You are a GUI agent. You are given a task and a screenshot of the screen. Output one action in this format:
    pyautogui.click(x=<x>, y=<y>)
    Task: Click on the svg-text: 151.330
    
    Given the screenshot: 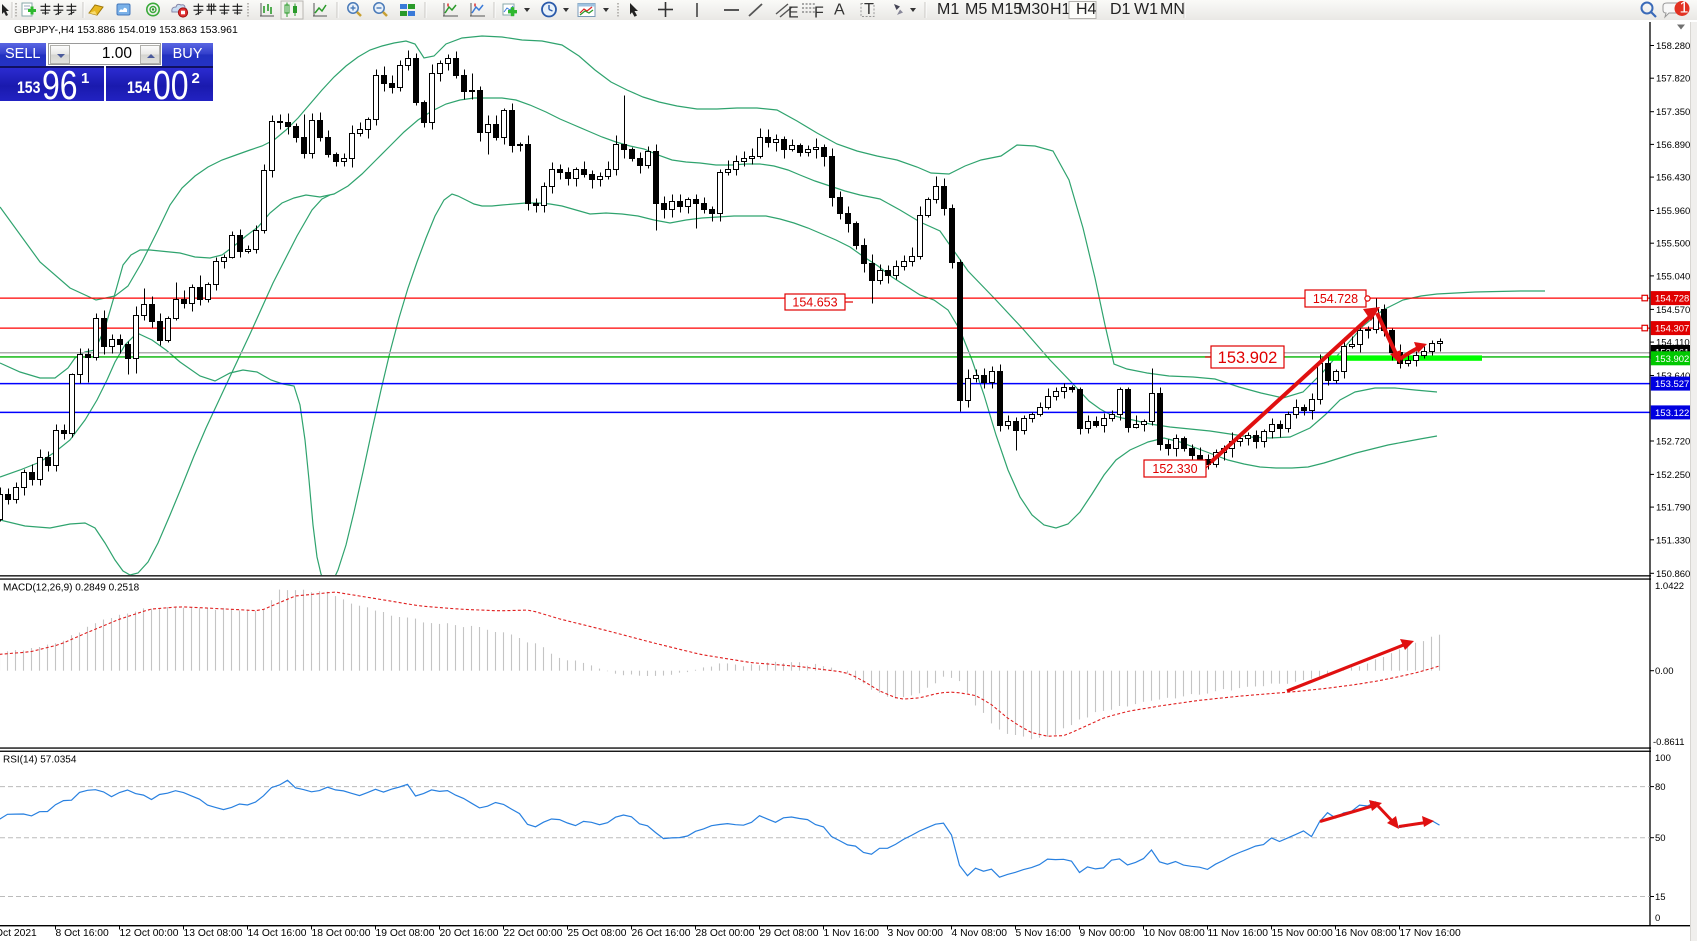 What is the action you would take?
    pyautogui.click(x=1673, y=540)
    